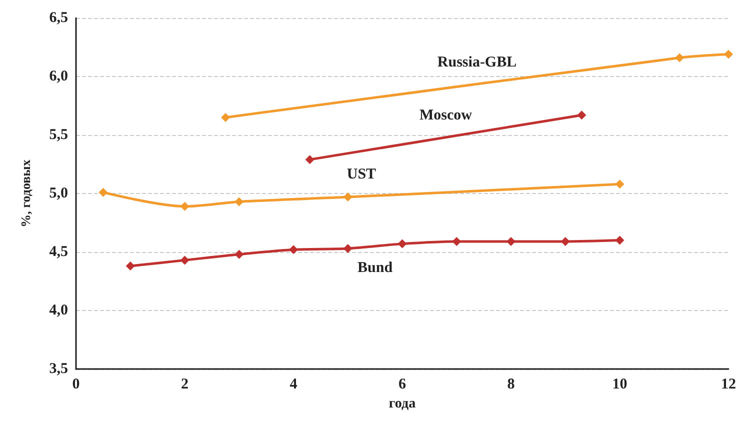 The width and height of the screenshot is (739, 424). What do you see at coordinates (402, 384) in the screenshot?
I see `x-tick-label: 6` at bounding box center [402, 384].